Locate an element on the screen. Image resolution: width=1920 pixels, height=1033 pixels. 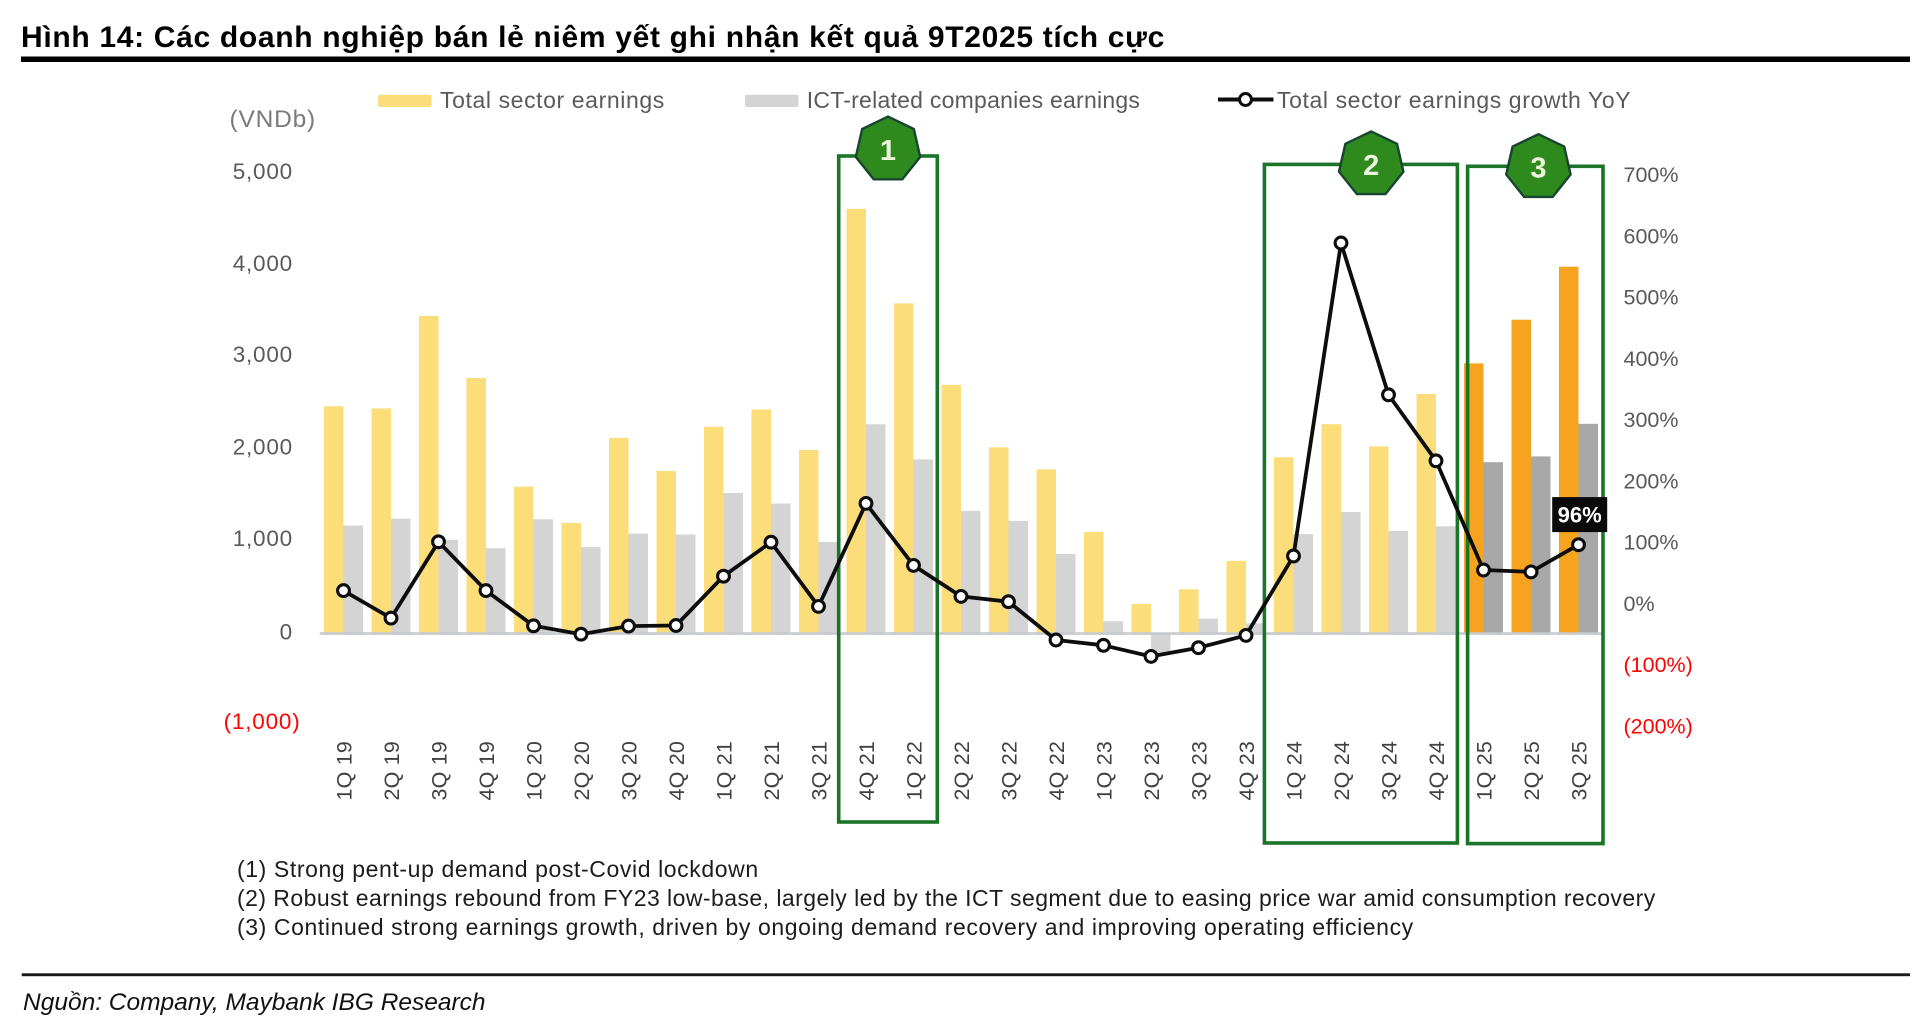
svg-text: Total sector earnings is located at coordinates (552, 100).